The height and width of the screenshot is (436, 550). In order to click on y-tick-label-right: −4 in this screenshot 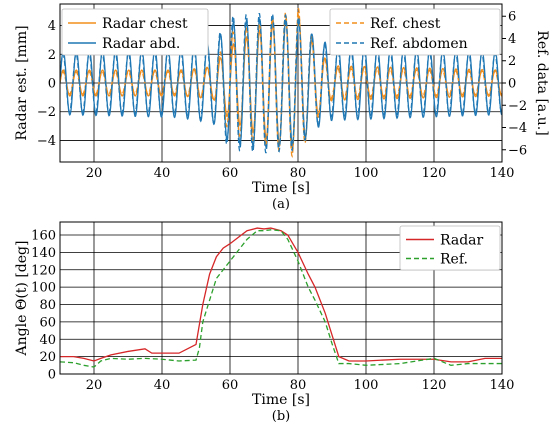, I will do `click(517, 128)`.